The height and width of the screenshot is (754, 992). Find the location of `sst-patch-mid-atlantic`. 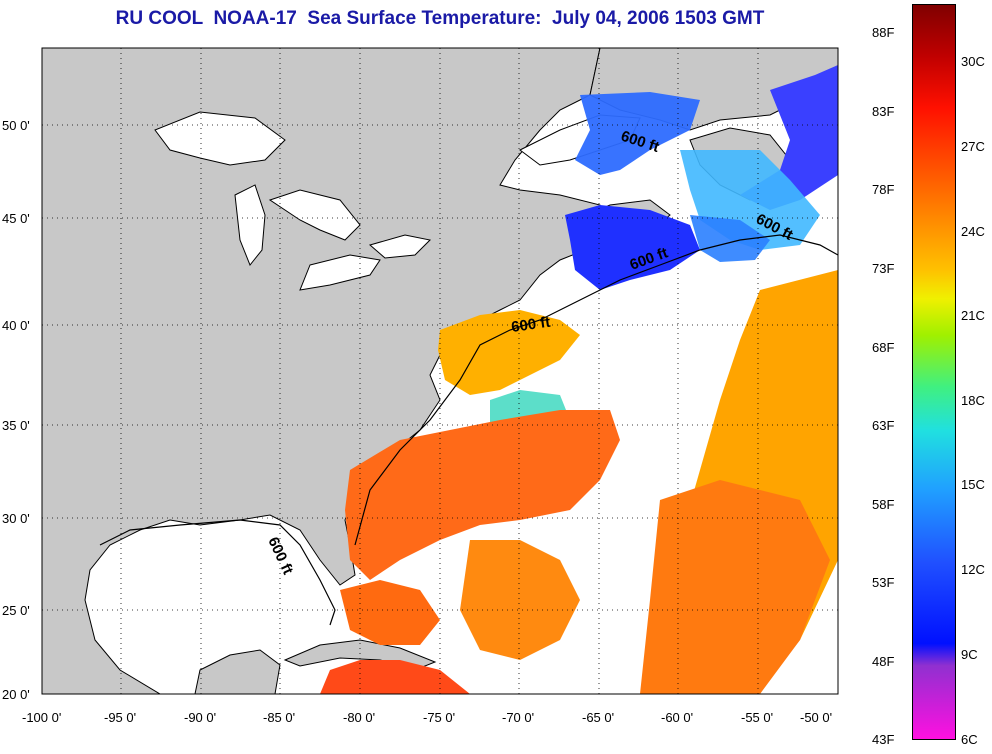

sst-patch-mid-atlantic is located at coordinates (509, 352).